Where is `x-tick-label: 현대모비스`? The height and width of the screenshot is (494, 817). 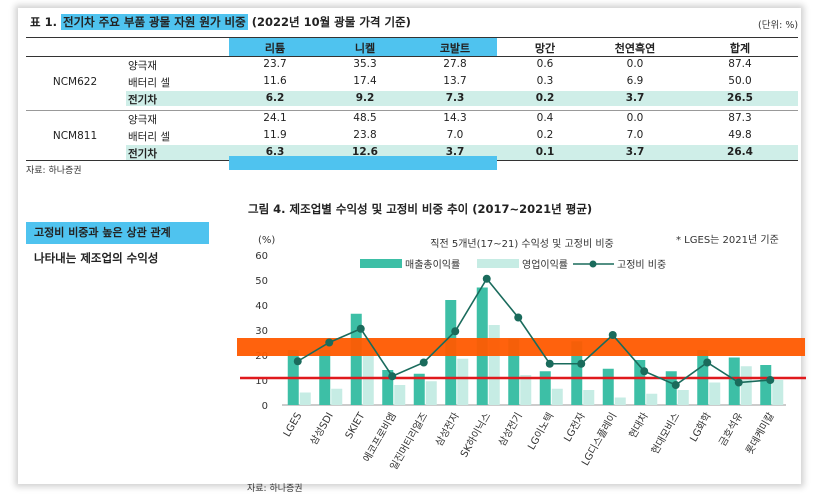 x-tick-label: 현대모비스 is located at coordinates (665, 434).